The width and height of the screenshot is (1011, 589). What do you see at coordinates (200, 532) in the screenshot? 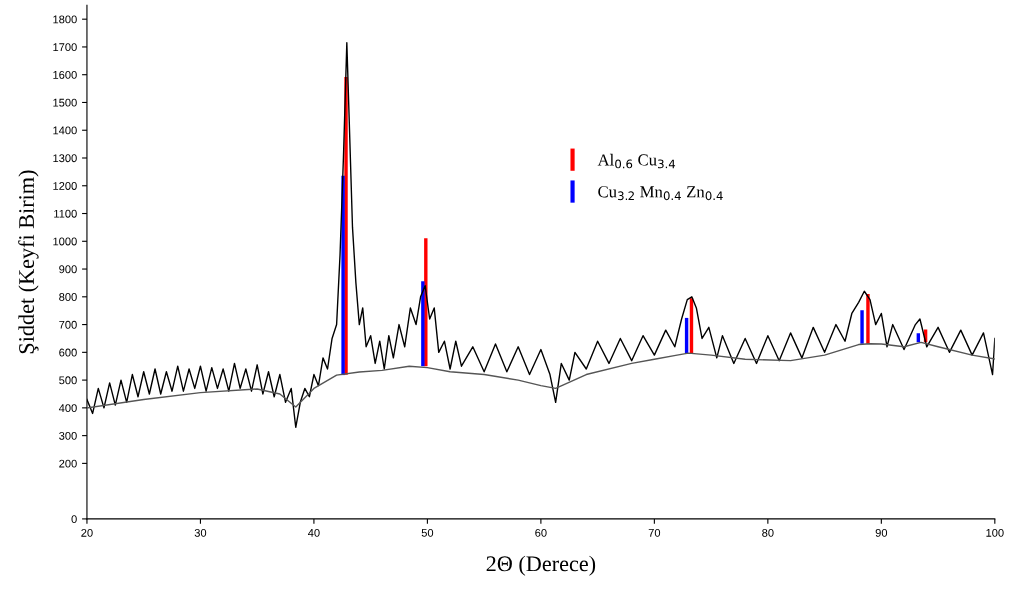
I see `x-tick-label: 30` at bounding box center [200, 532].